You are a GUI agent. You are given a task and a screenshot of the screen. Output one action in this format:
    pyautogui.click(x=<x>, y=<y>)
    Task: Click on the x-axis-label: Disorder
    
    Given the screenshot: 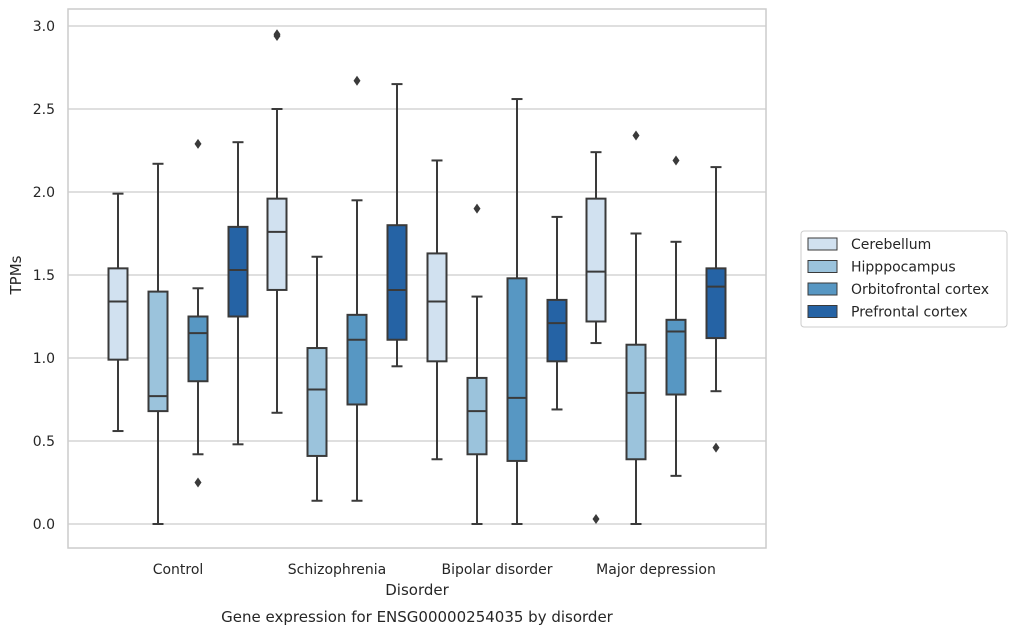 What is the action you would take?
    pyautogui.click(x=417, y=590)
    